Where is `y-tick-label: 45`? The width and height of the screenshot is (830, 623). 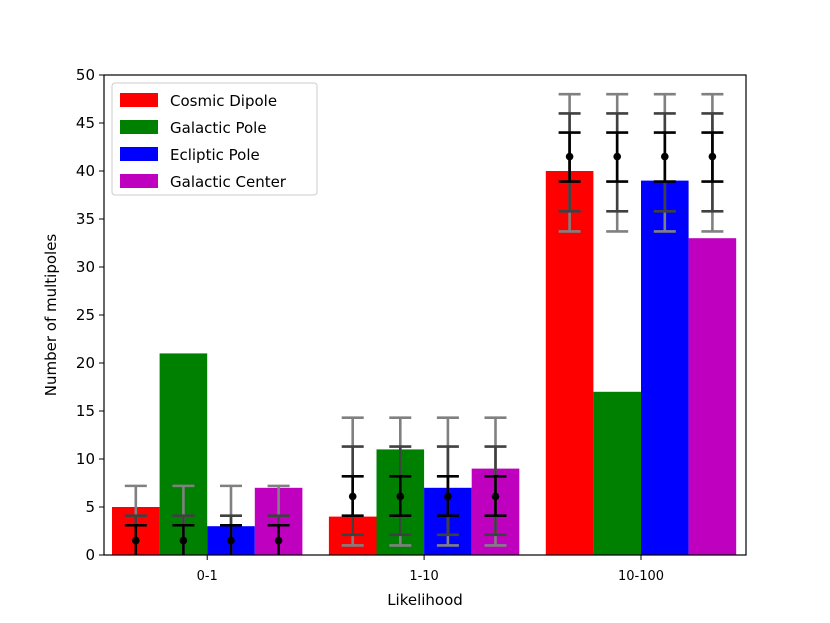
y-tick-label: 45 is located at coordinates (85, 123).